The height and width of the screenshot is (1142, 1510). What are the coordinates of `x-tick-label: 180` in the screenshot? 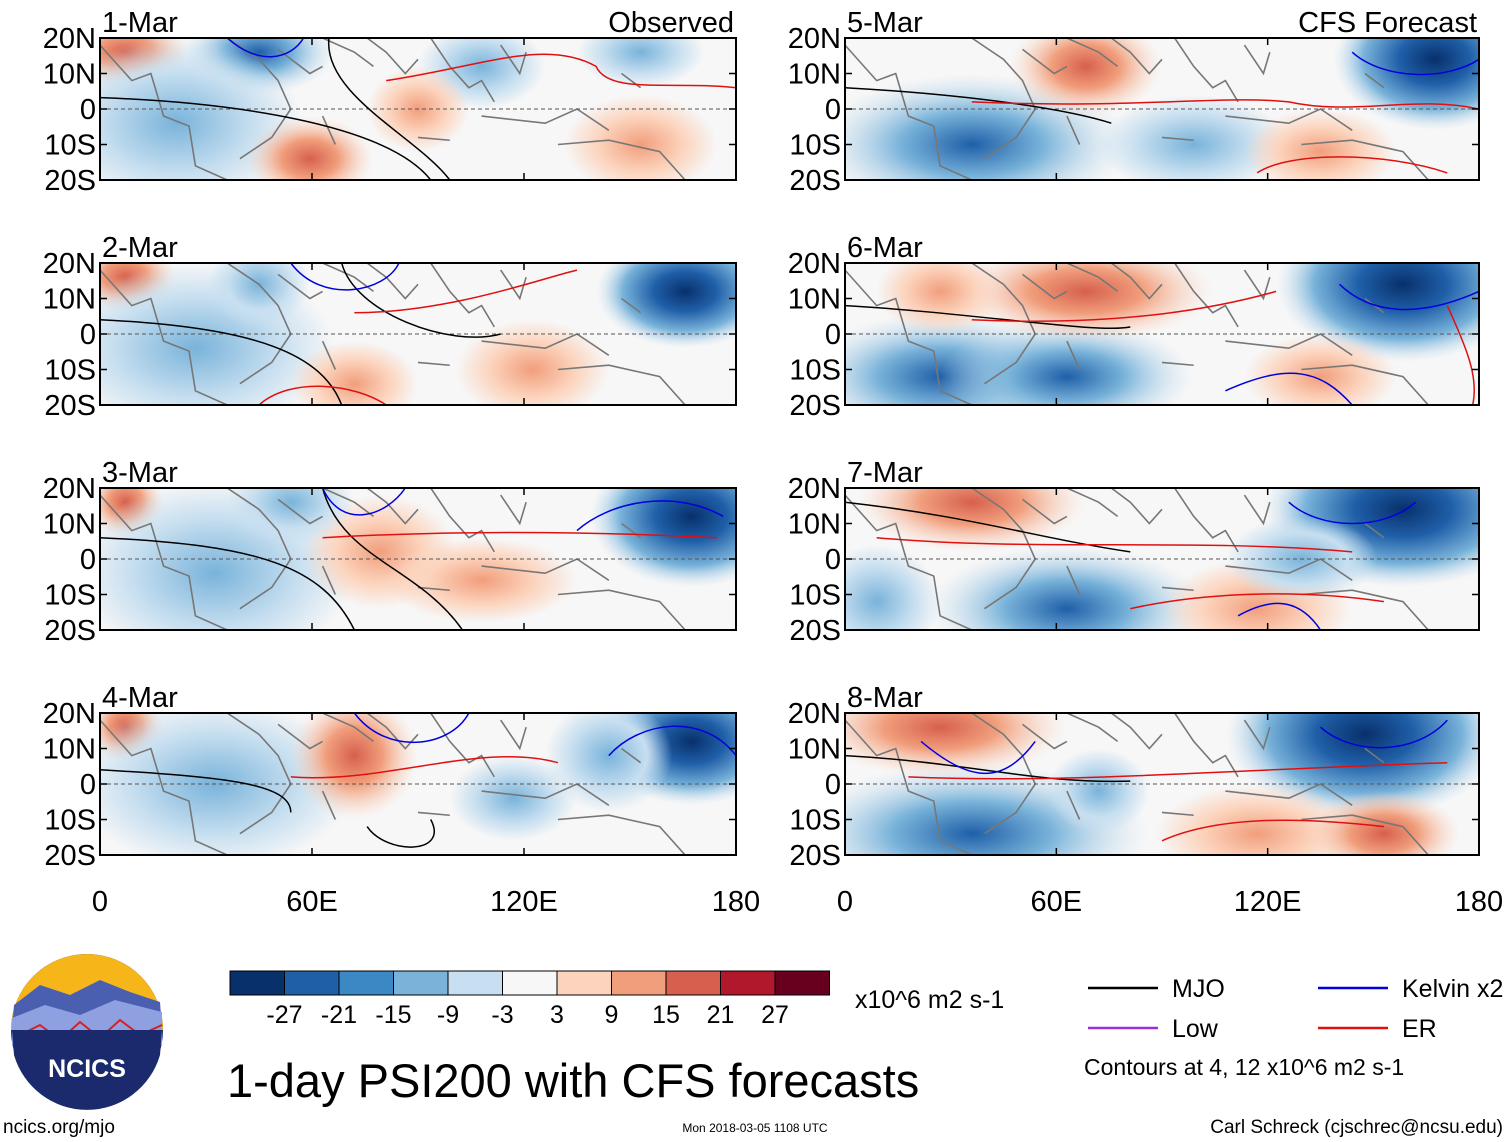 It's located at (736, 902).